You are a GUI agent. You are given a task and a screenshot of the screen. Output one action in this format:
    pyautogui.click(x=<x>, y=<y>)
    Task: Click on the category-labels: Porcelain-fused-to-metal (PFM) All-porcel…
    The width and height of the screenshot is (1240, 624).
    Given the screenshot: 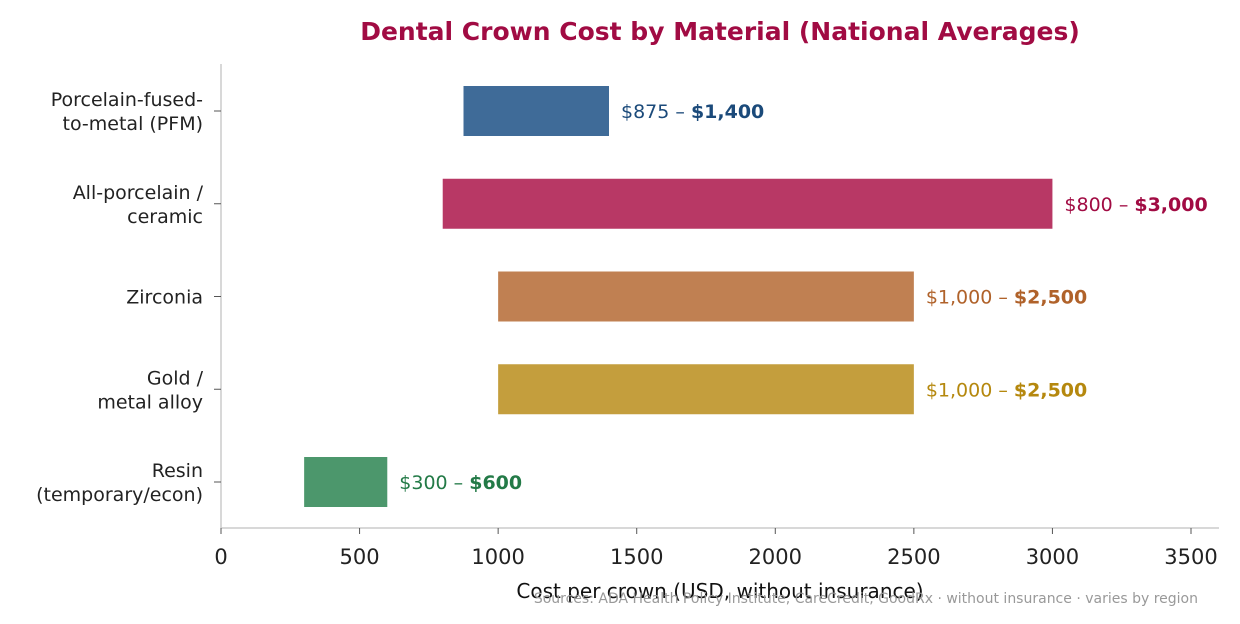 What is the action you would take?
    pyautogui.click(x=119, y=297)
    